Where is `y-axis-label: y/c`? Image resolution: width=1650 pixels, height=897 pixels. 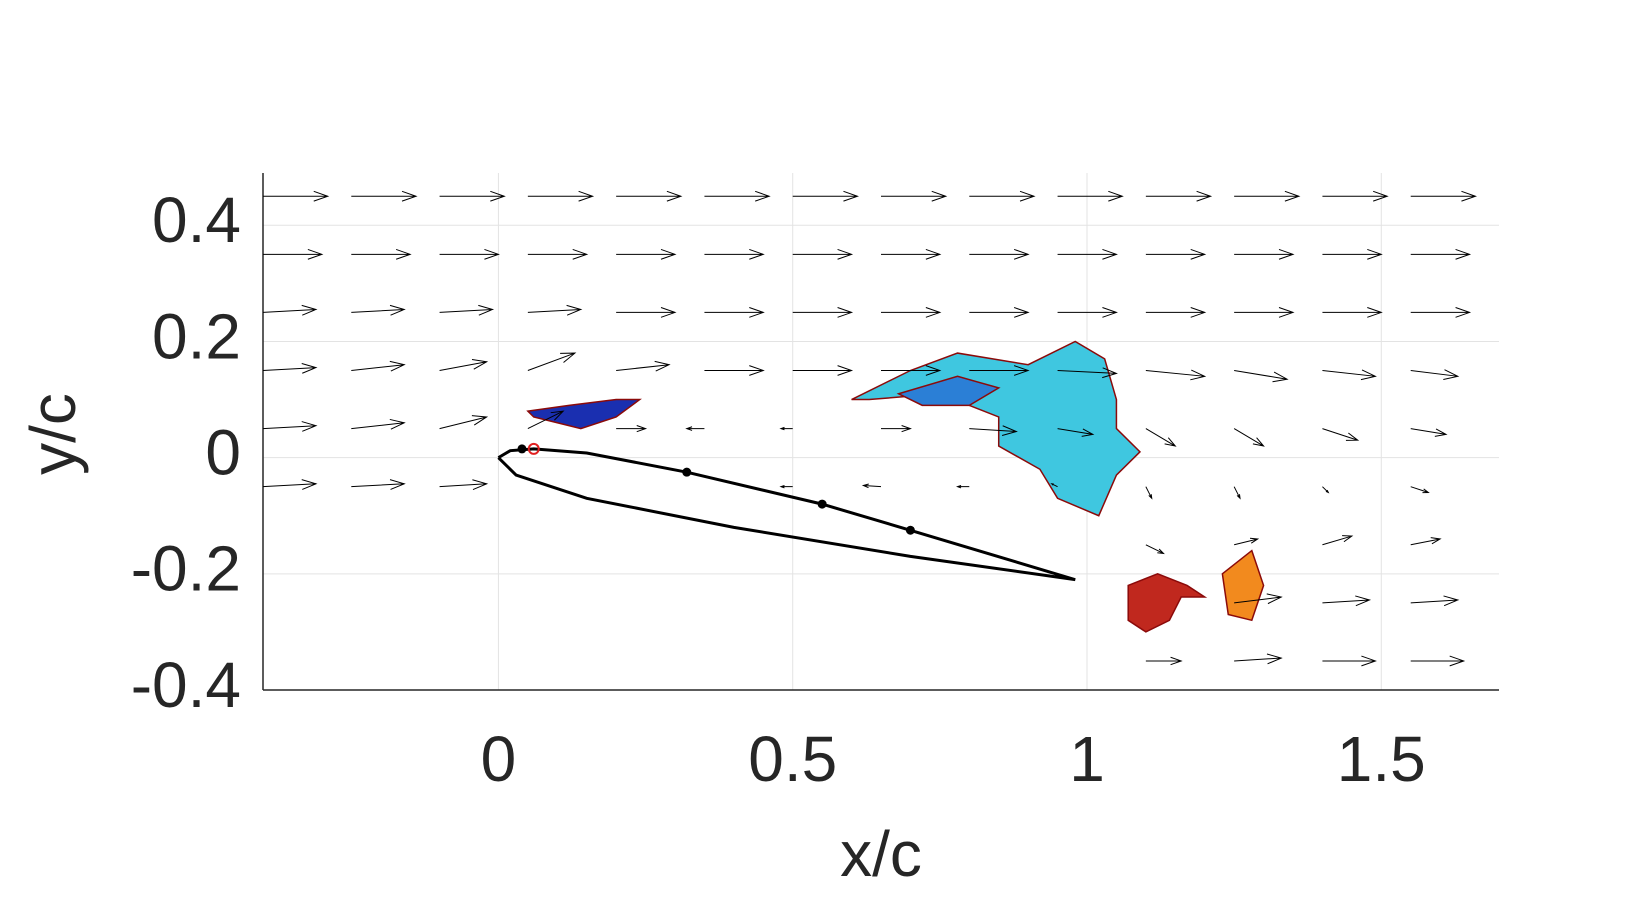
y-axis-label: y/c is located at coordinates (53, 434).